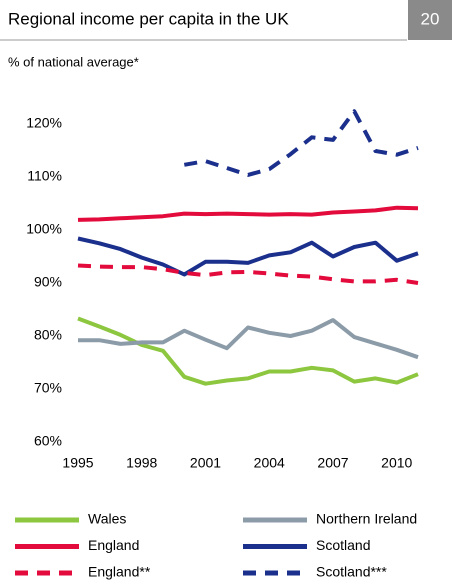 This screenshot has height=583, width=452. I want to click on legend-label: Scotland, so click(343, 545).